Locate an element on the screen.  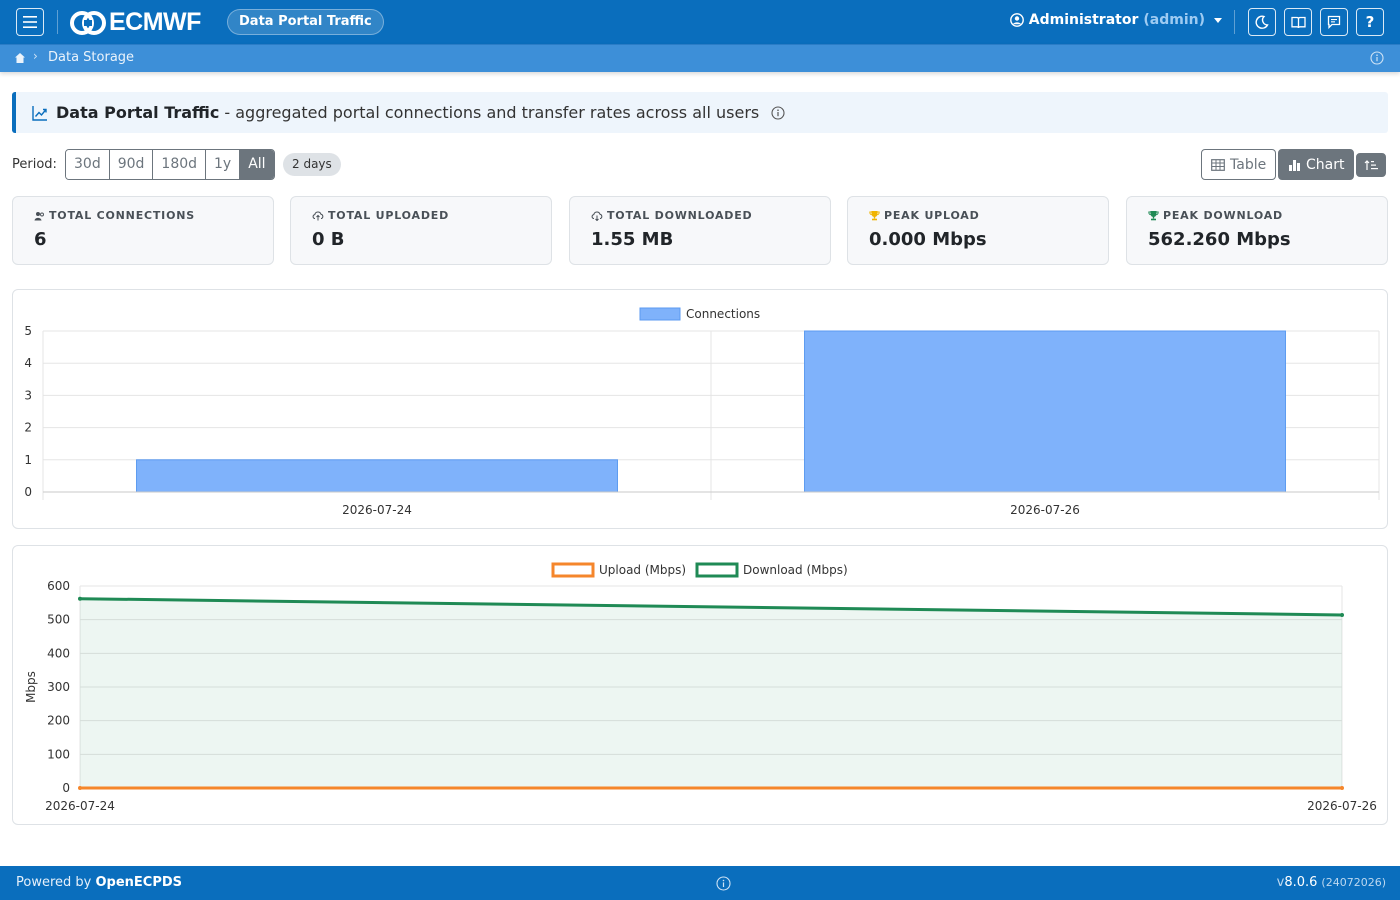
user-menu-dropdown: Administrator (admin) is located at coordinates (1115, 20).